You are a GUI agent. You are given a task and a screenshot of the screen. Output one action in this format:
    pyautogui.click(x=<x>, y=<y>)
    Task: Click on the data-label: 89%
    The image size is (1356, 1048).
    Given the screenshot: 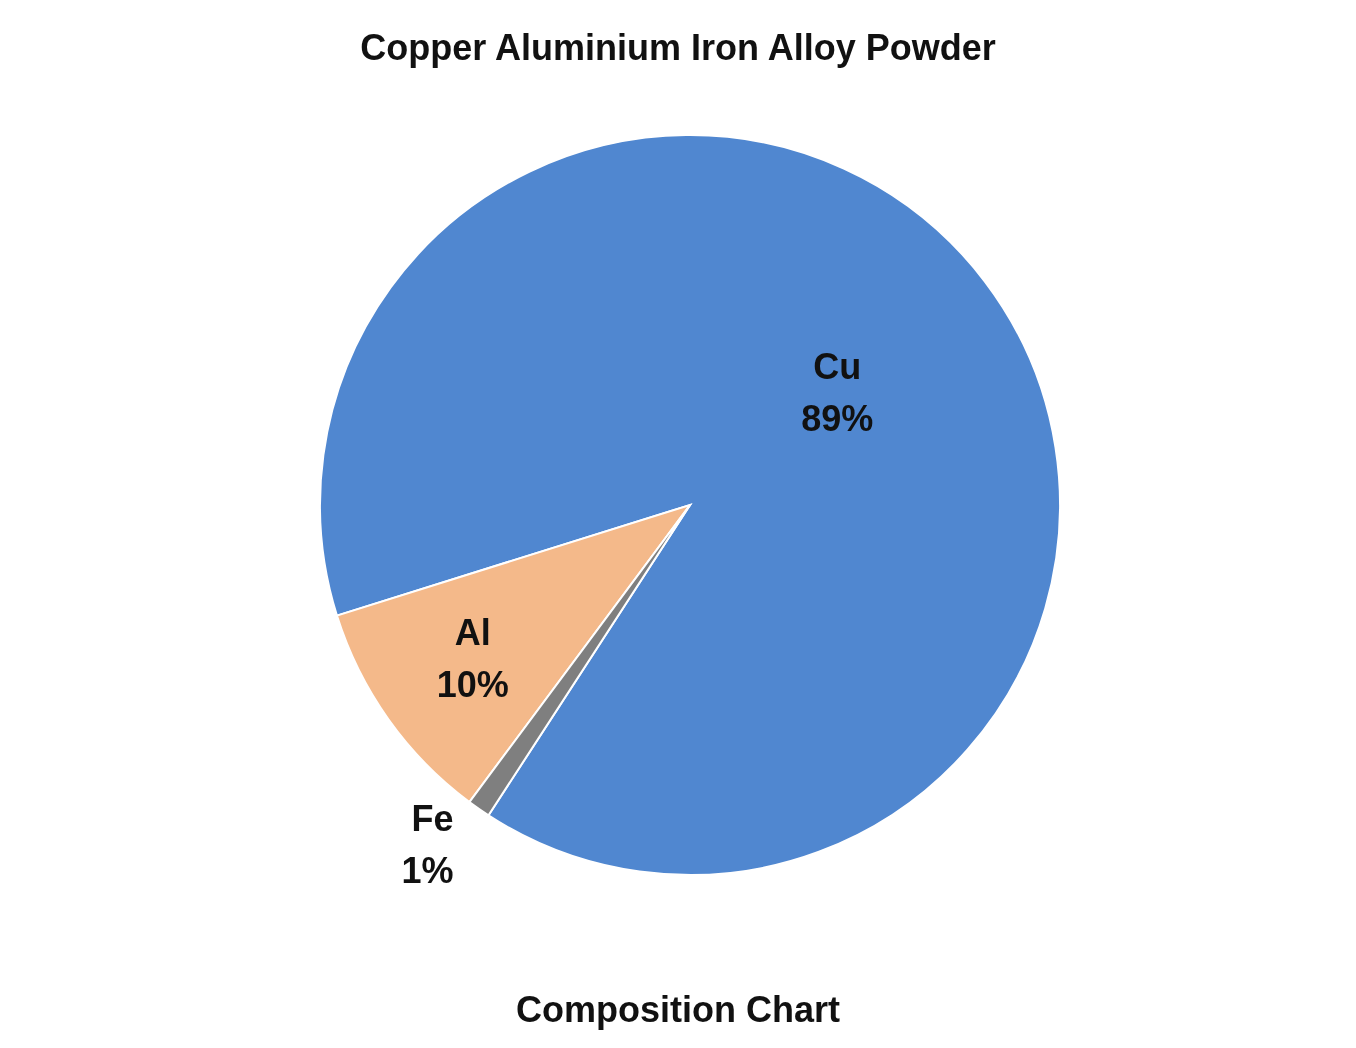 What is the action you would take?
    pyautogui.click(x=837, y=419)
    